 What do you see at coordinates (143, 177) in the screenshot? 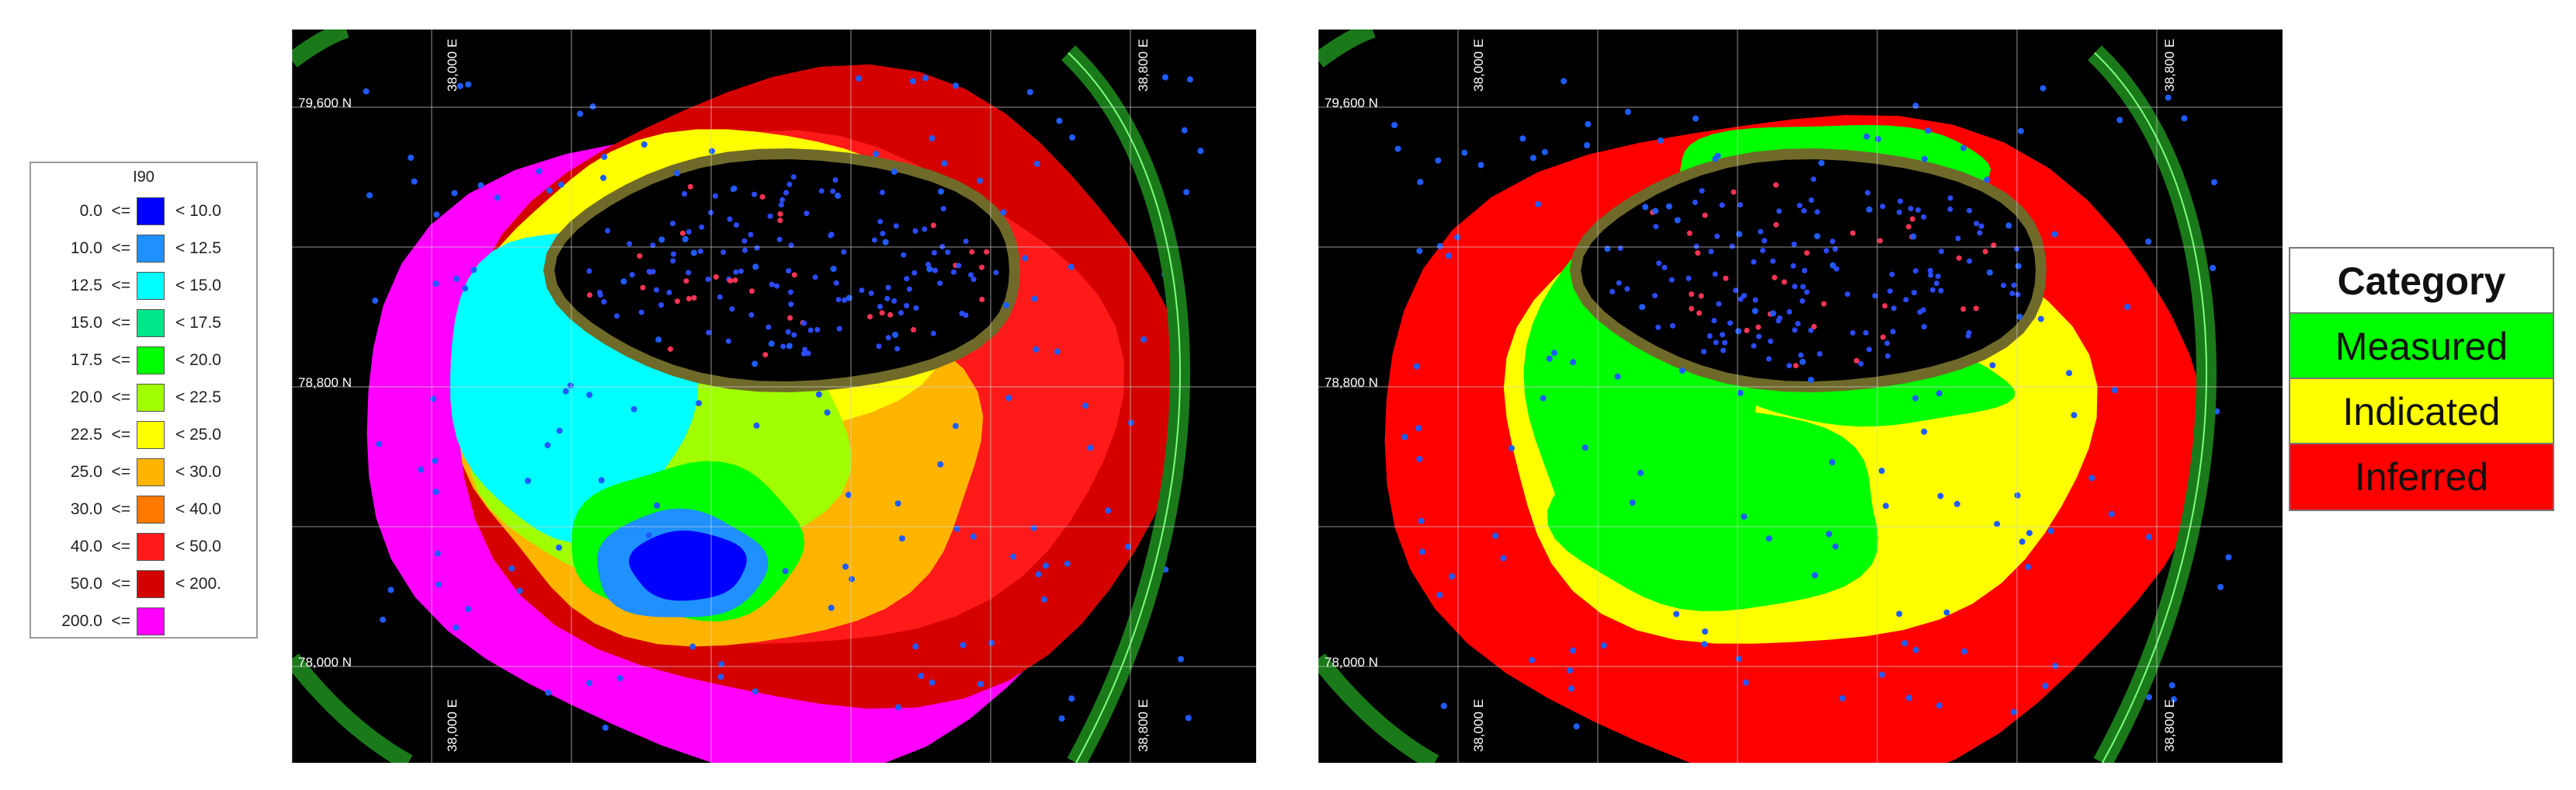
I see `legend-title: I90` at bounding box center [143, 177].